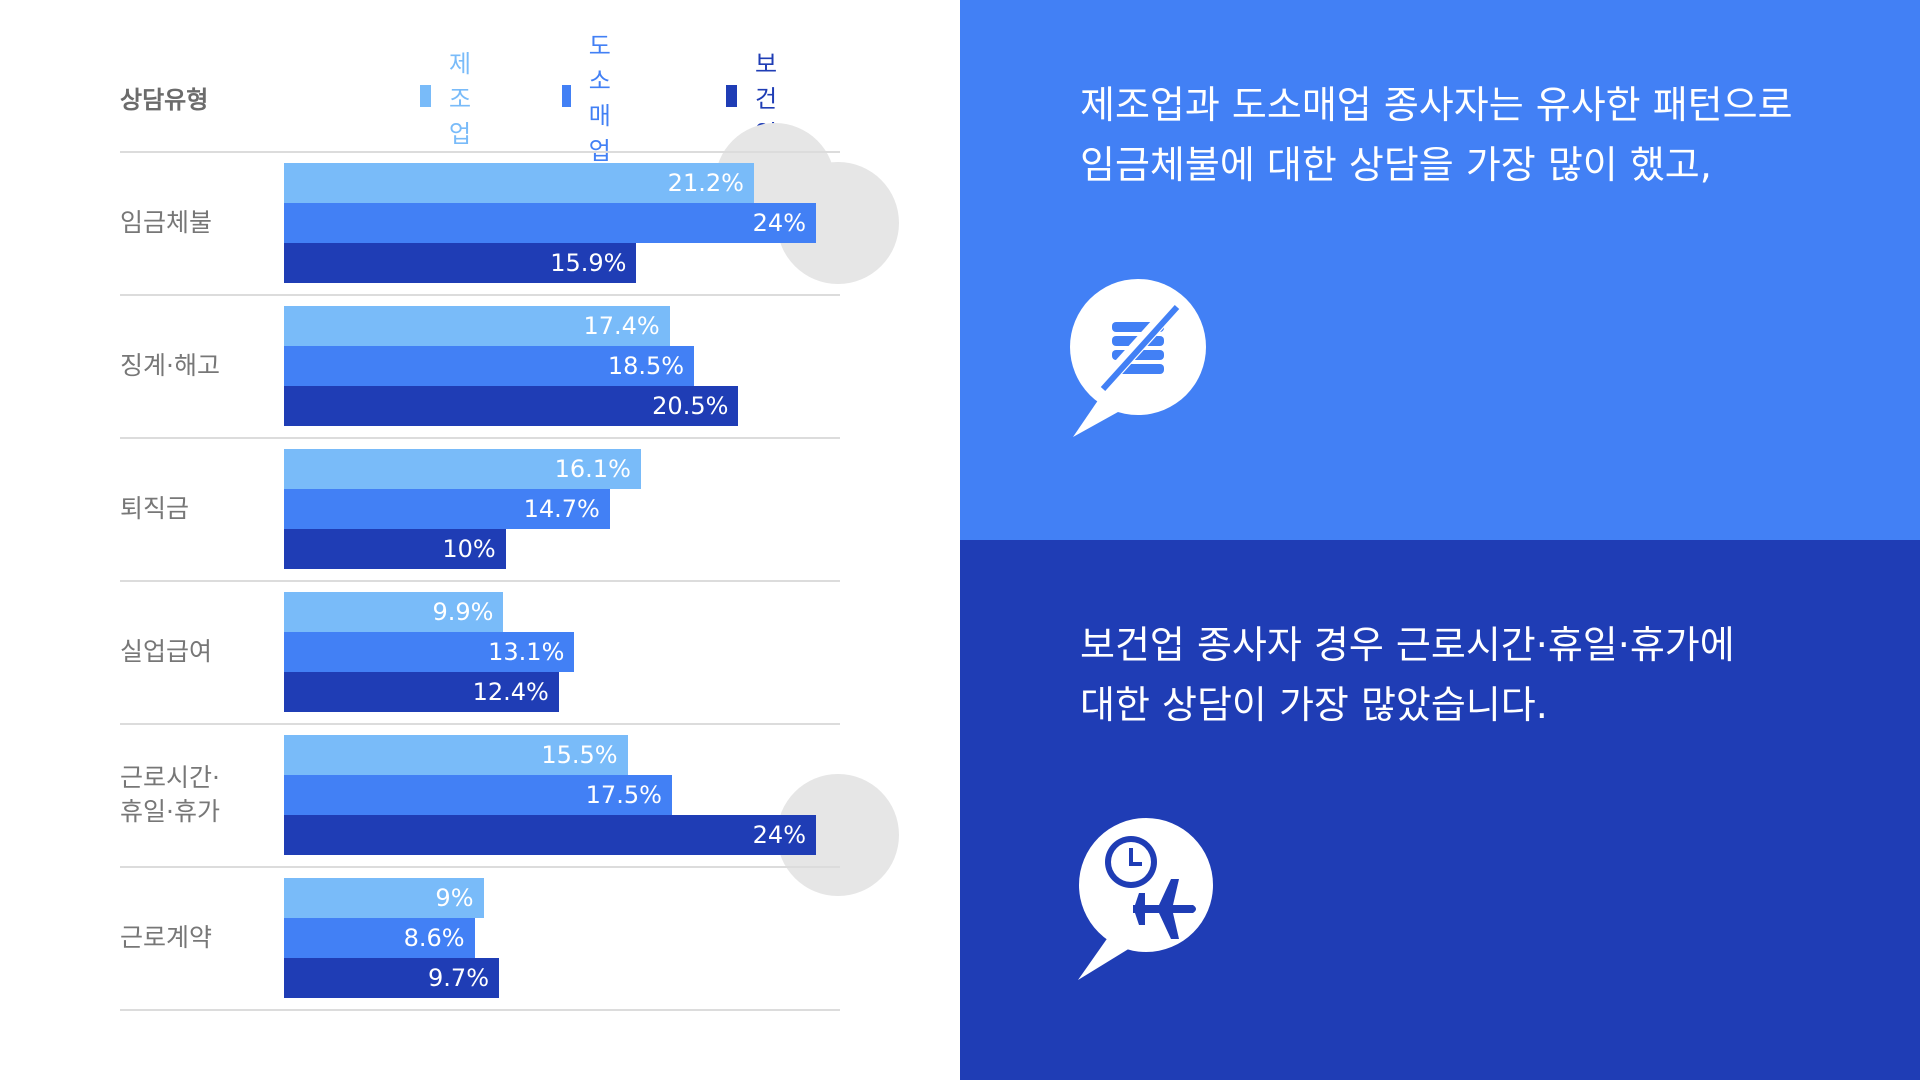 Image resolution: width=1920 pixels, height=1080 pixels. Describe the element at coordinates (170, 777) in the screenshot. I see `category-label-line: 근로시간·` at that location.